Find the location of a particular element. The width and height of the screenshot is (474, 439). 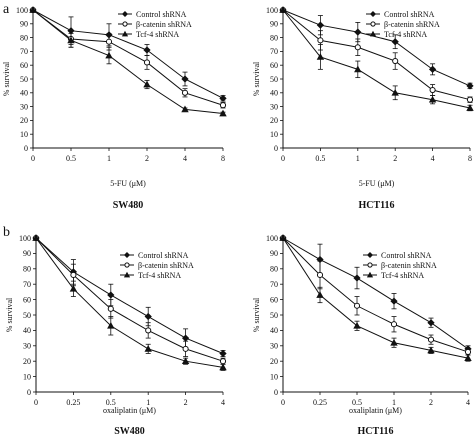

panel-label-a: a is located at coordinates (6, 9).